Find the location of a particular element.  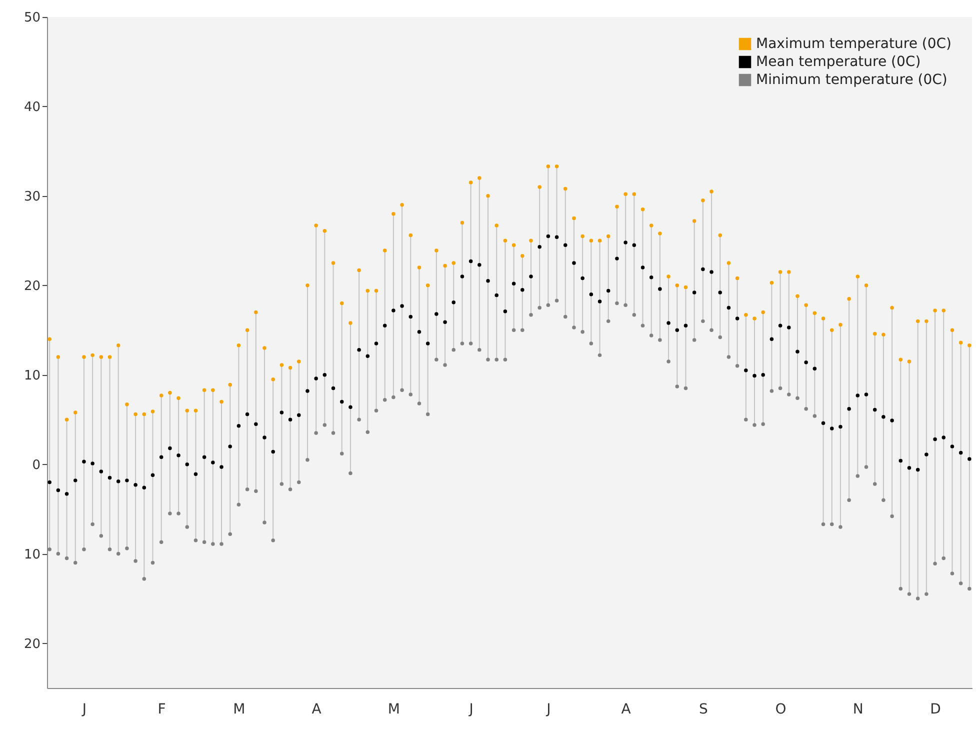

x-tick-label: N is located at coordinates (858, 710).